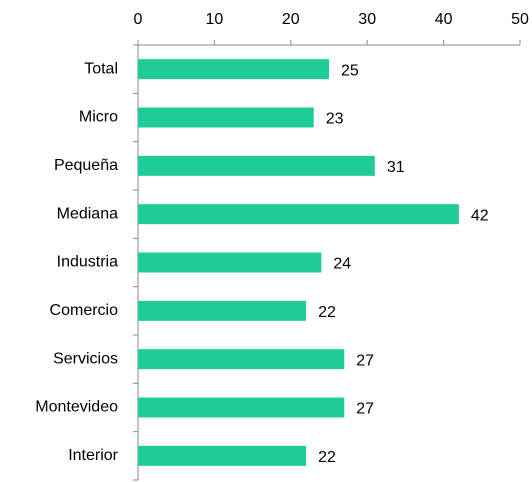  Describe the element at coordinates (98, 117) in the screenshot. I see `y-tick-label: Micro` at that location.